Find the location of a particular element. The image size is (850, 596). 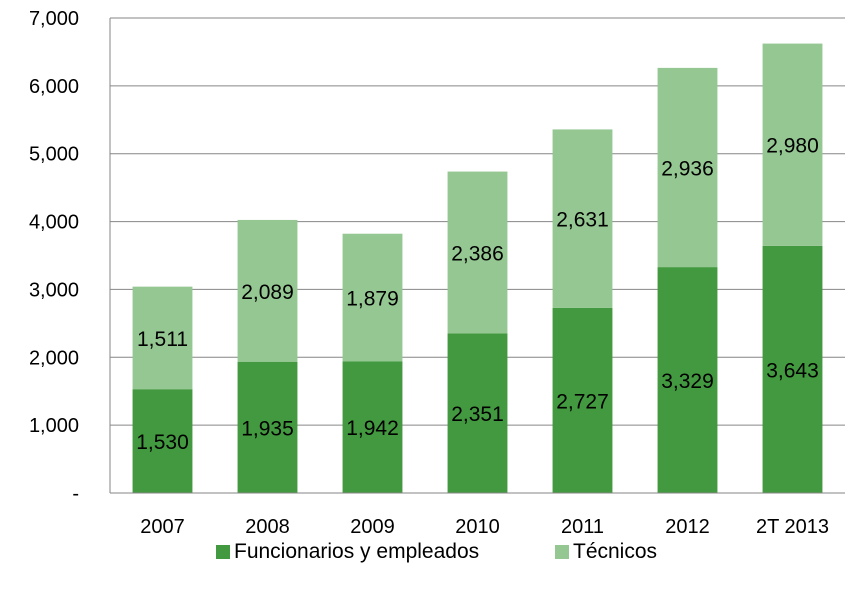

y-axis: - 1,000 2,000 3,000 4,000 5,000 6,000 7,000 is located at coordinates (70, 256).